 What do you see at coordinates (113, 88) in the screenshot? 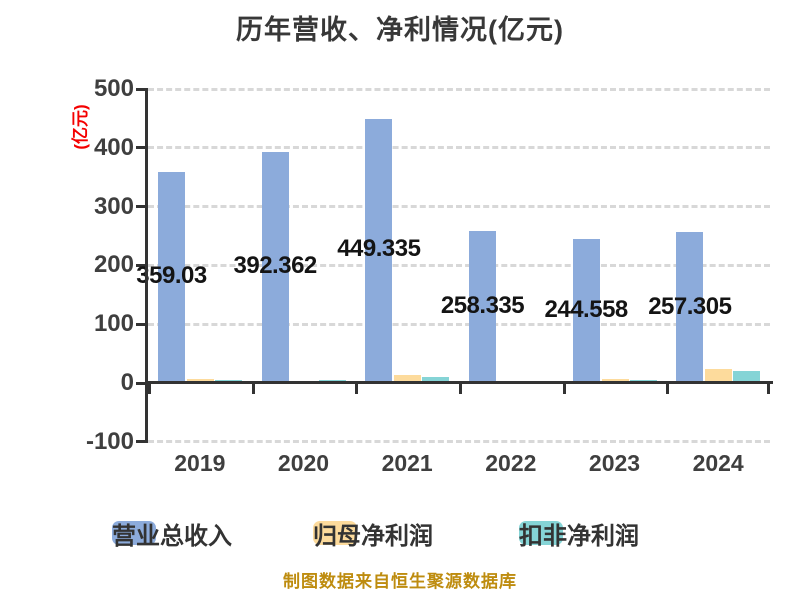
I see `y-tick-label-500: 500` at bounding box center [113, 88].